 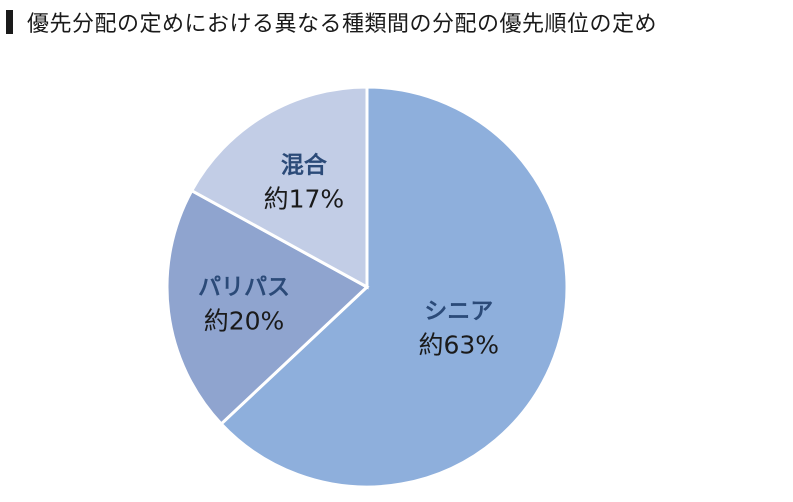 I want to click on pie-slice-mixed, so click(x=279, y=187).